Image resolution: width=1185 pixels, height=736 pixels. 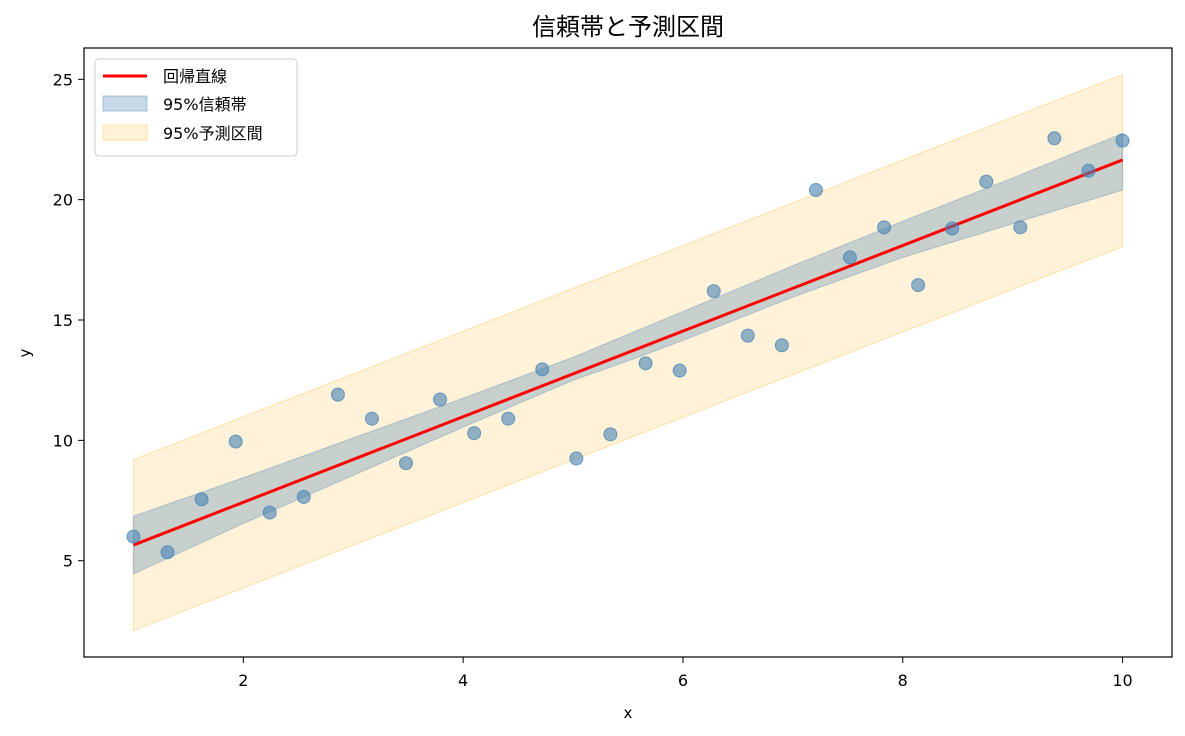 What do you see at coordinates (903, 680) in the screenshot?
I see `x-tick-label: 8` at bounding box center [903, 680].